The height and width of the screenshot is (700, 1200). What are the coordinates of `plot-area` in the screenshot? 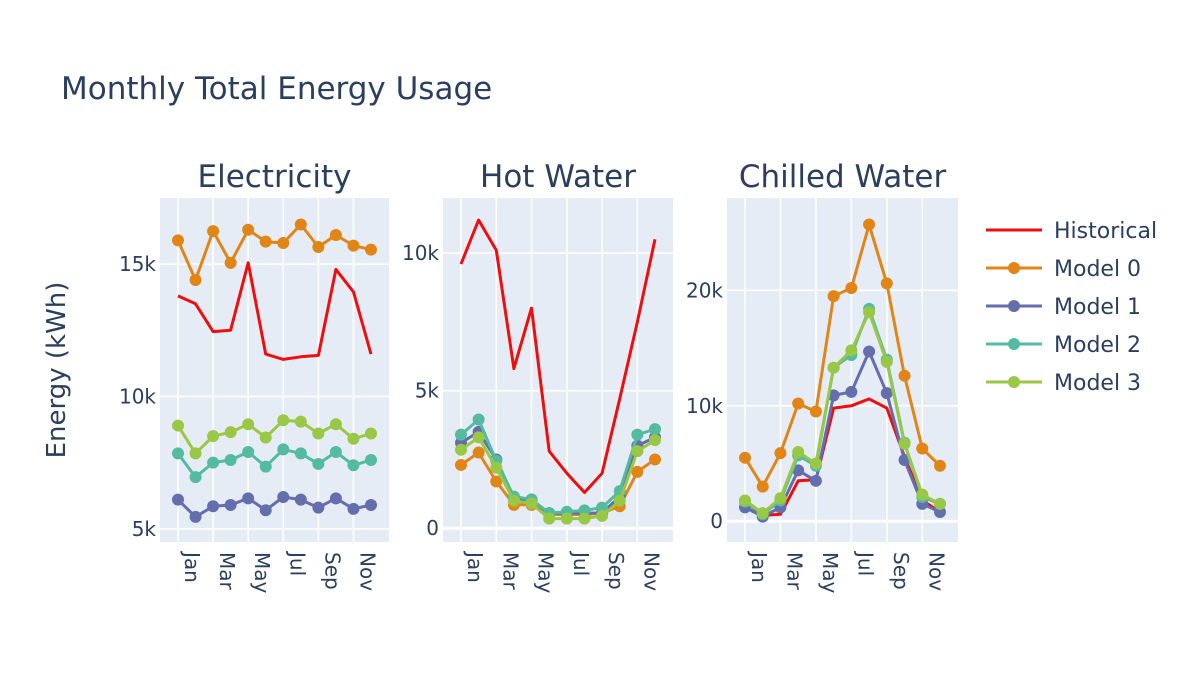 It's located at (274, 370).